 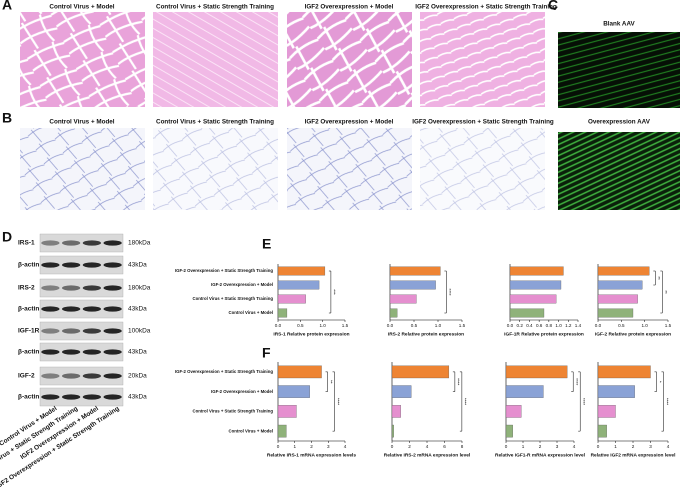 I want to click on x-tick-label: 0.4, so click(x=529, y=325).